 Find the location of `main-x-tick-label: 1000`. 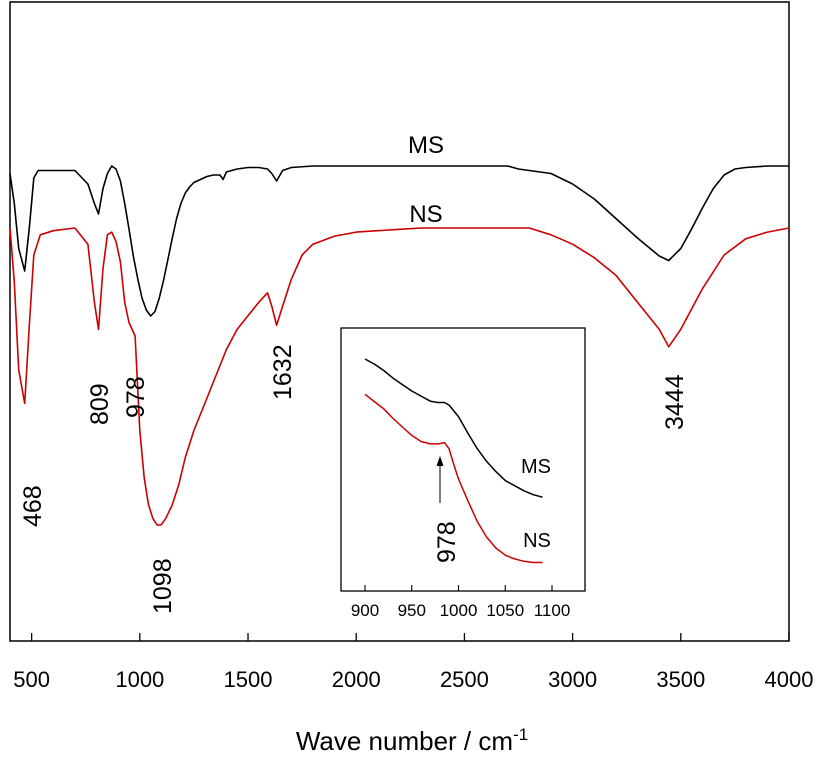

main-x-tick-label: 1000 is located at coordinates (139, 679).